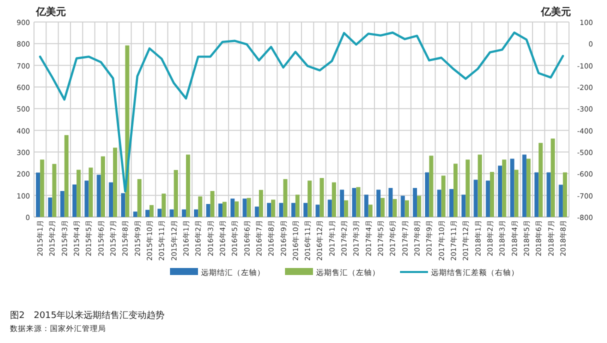  What do you see at coordinates (87, 315) in the screenshot?
I see `caption: 图2 2015年以来远期结售汇变动趋势` at bounding box center [87, 315].